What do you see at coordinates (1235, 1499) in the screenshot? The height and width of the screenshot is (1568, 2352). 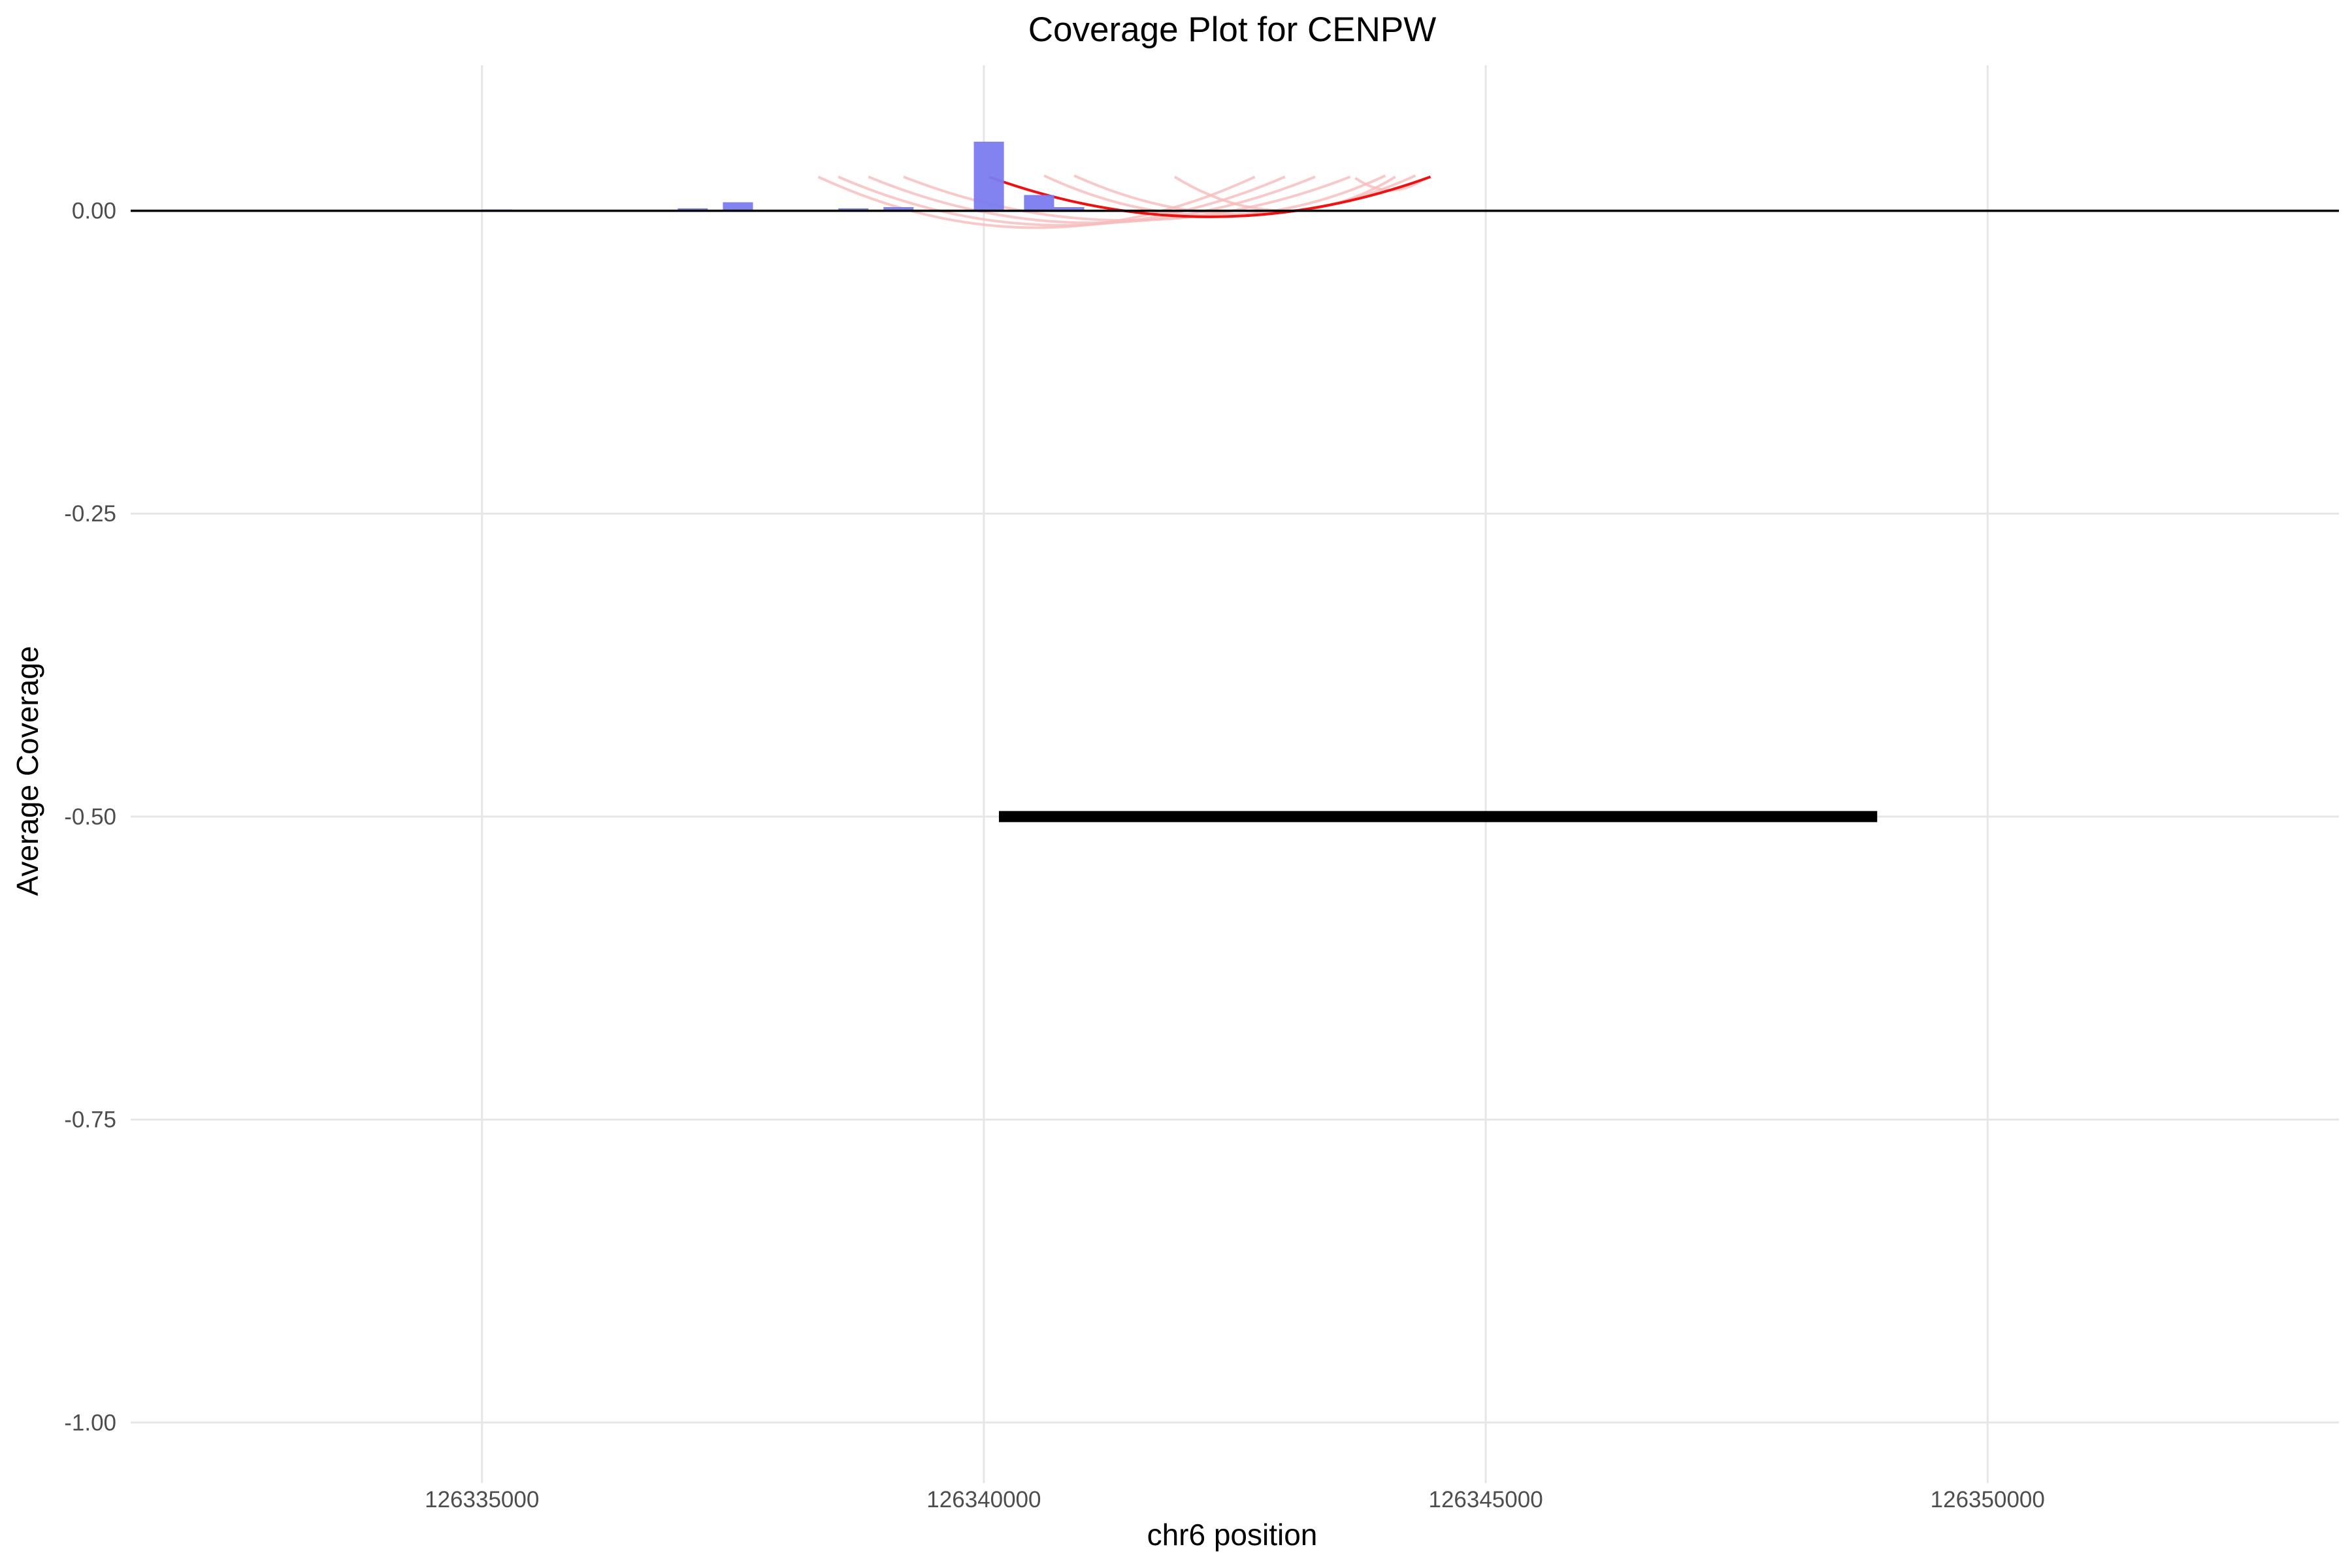 I see `x-tick-labels: 126335000 126340000 126345000 126350000` at bounding box center [1235, 1499].